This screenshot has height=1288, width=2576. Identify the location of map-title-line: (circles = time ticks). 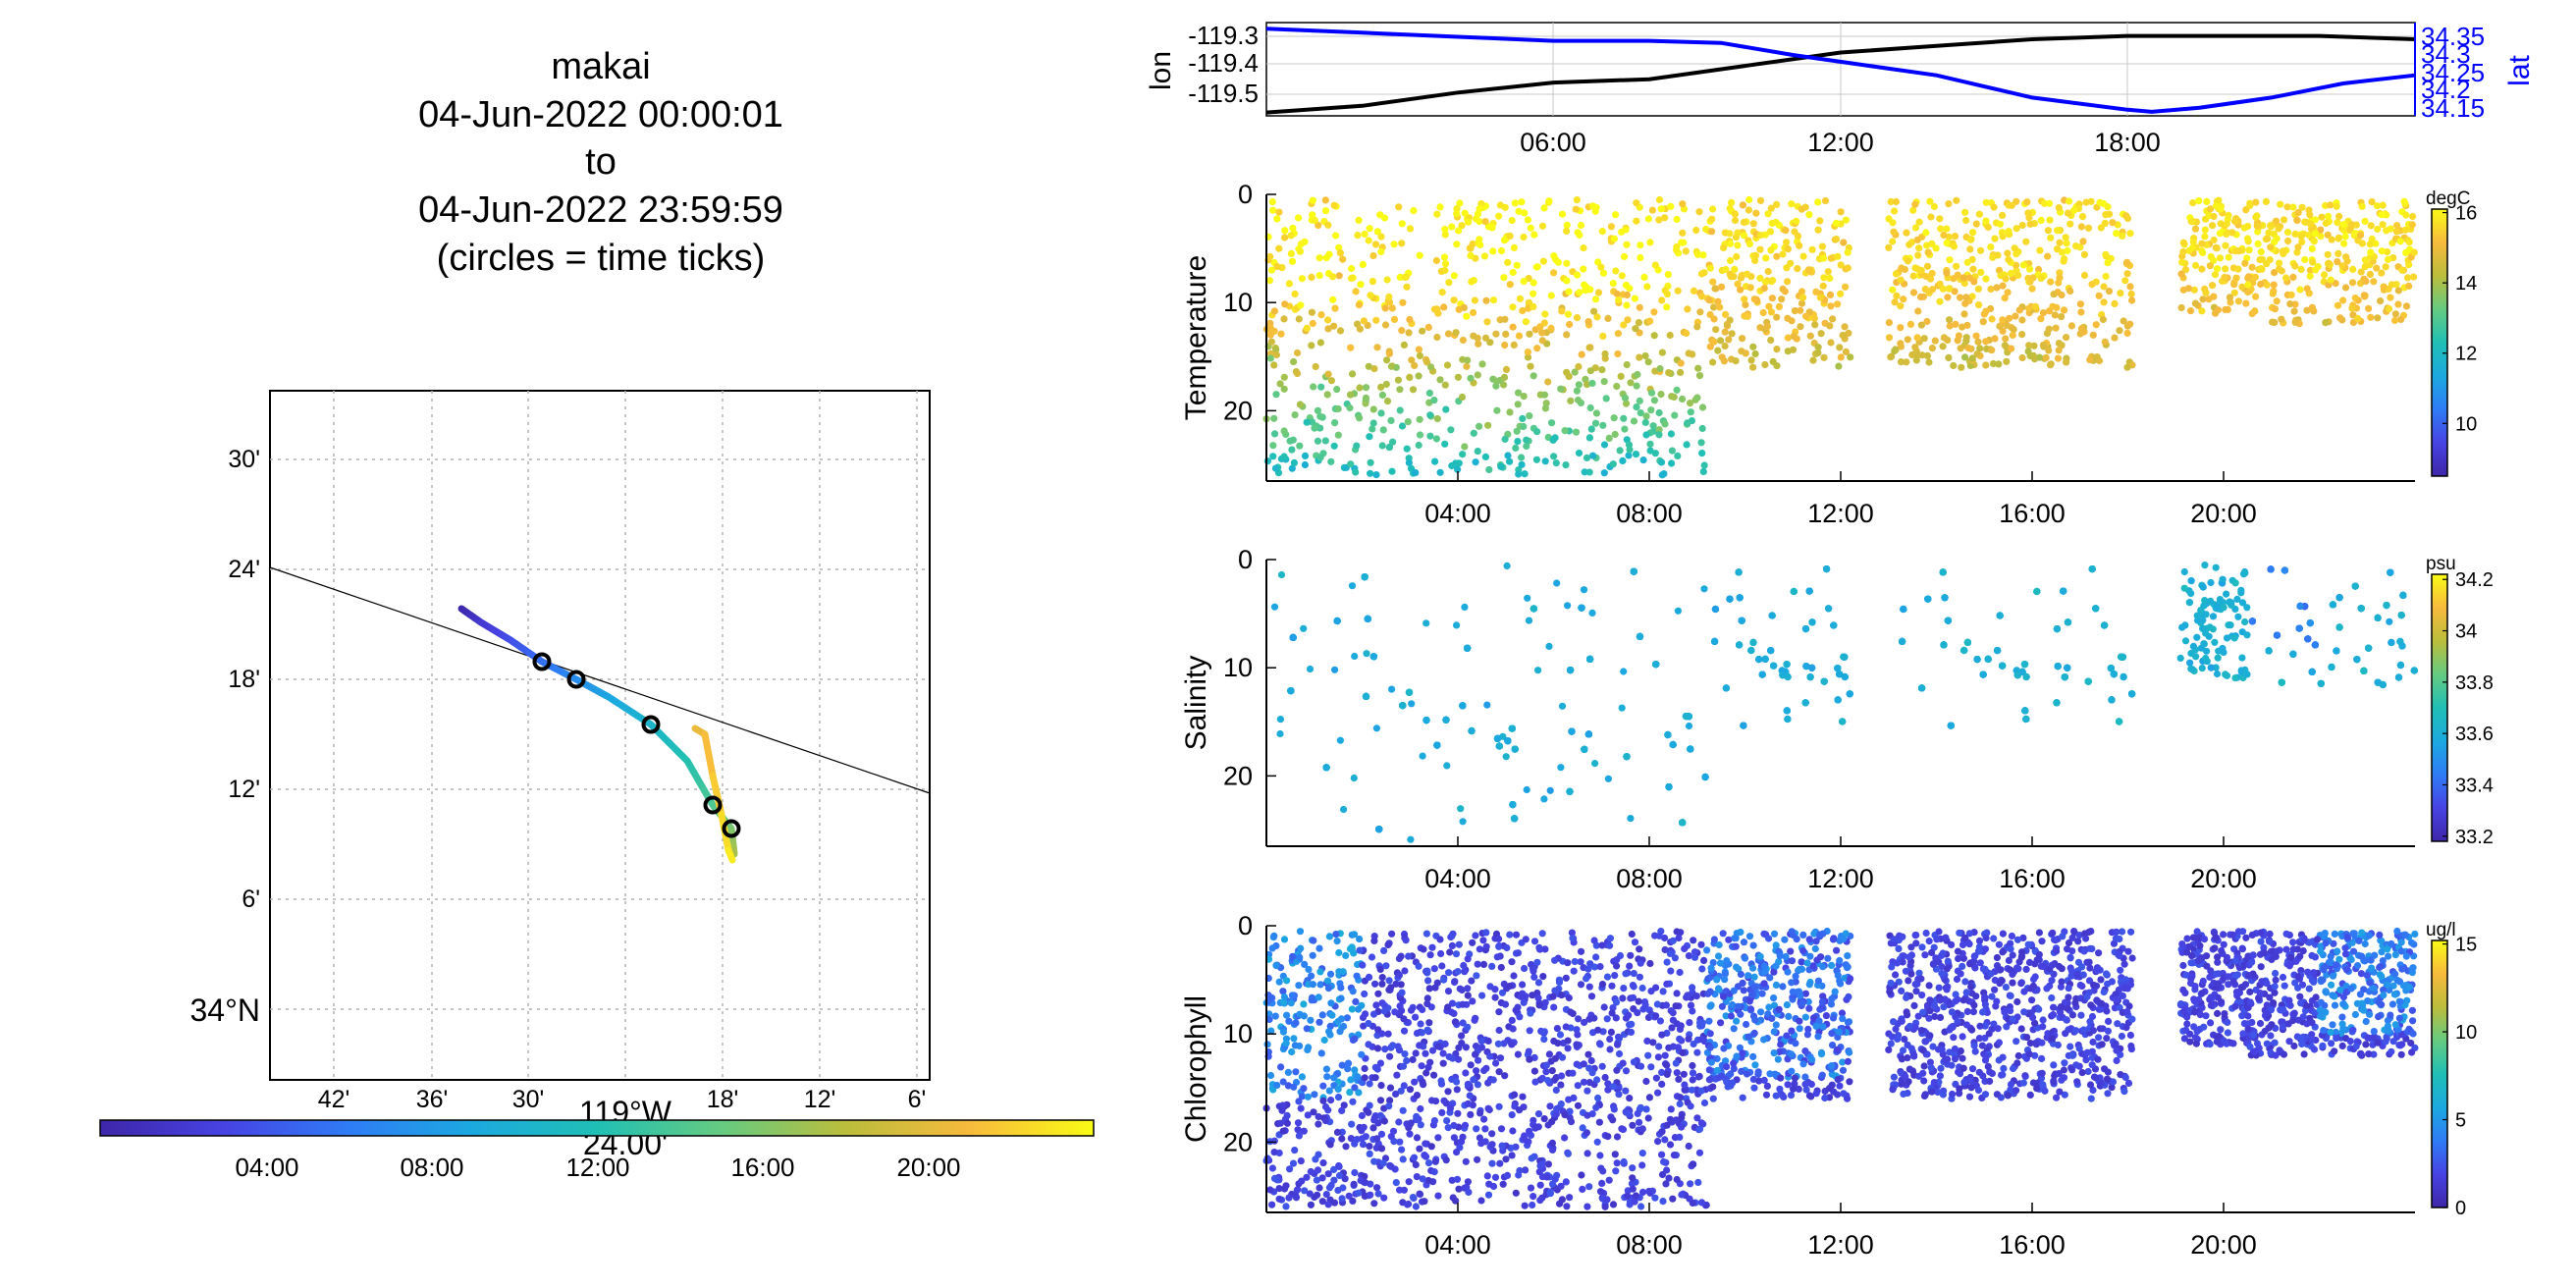
(601, 258).